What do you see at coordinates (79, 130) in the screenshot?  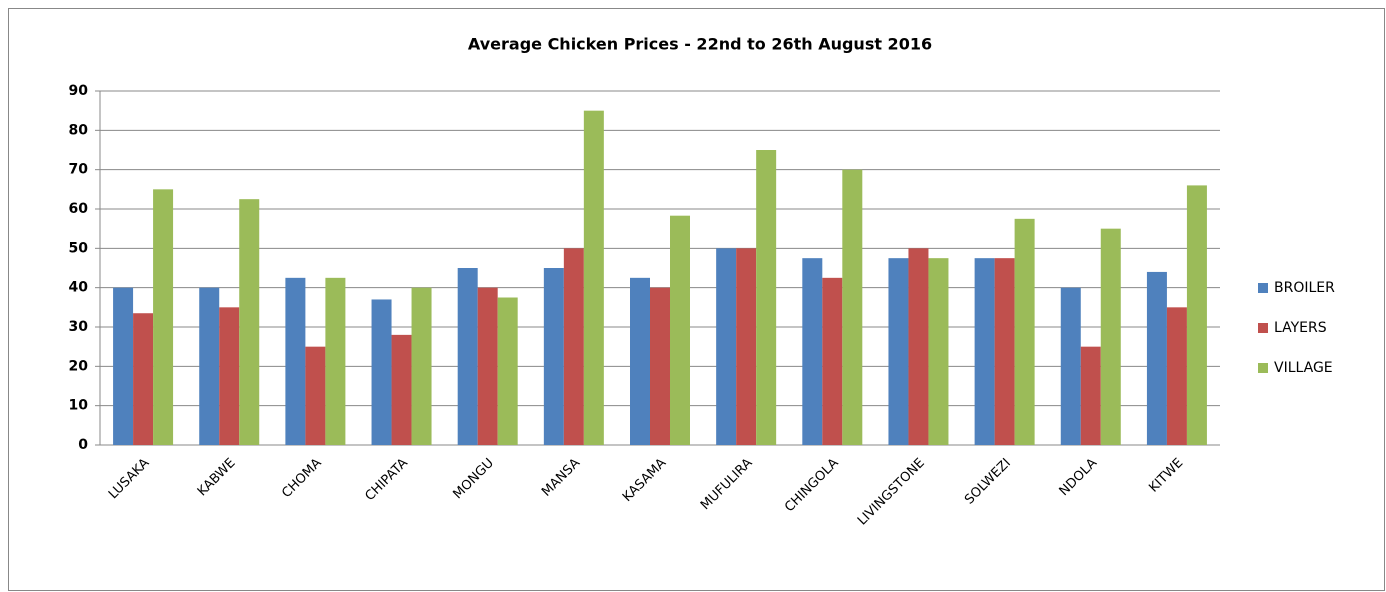 I see `y-tick-label: 80` at bounding box center [79, 130].